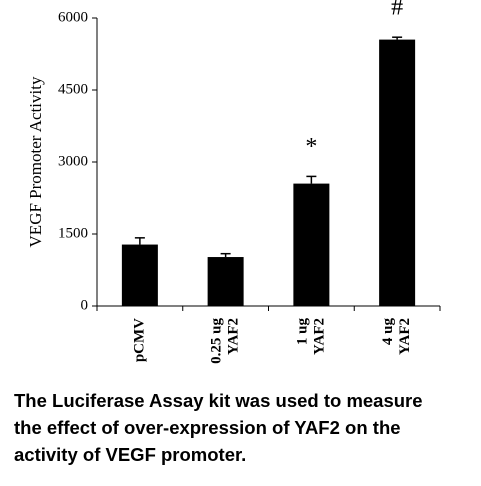 The width and height of the screenshot is (481, 486). Describe the element at coordinates (311, 147) in the screenshot. I see `bar-annotation: *` at that location.